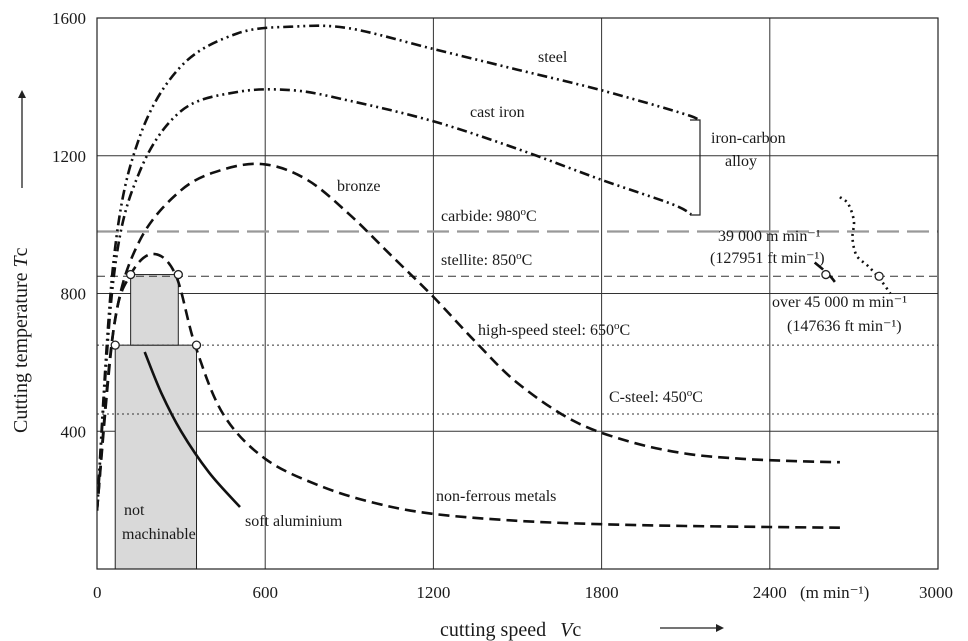 This screenshot has height=641, width=968. What do you see at coordinates (602, 592) in the screenshot?
I see `x-tick-label: 1800` at bounding box center [602, 592].